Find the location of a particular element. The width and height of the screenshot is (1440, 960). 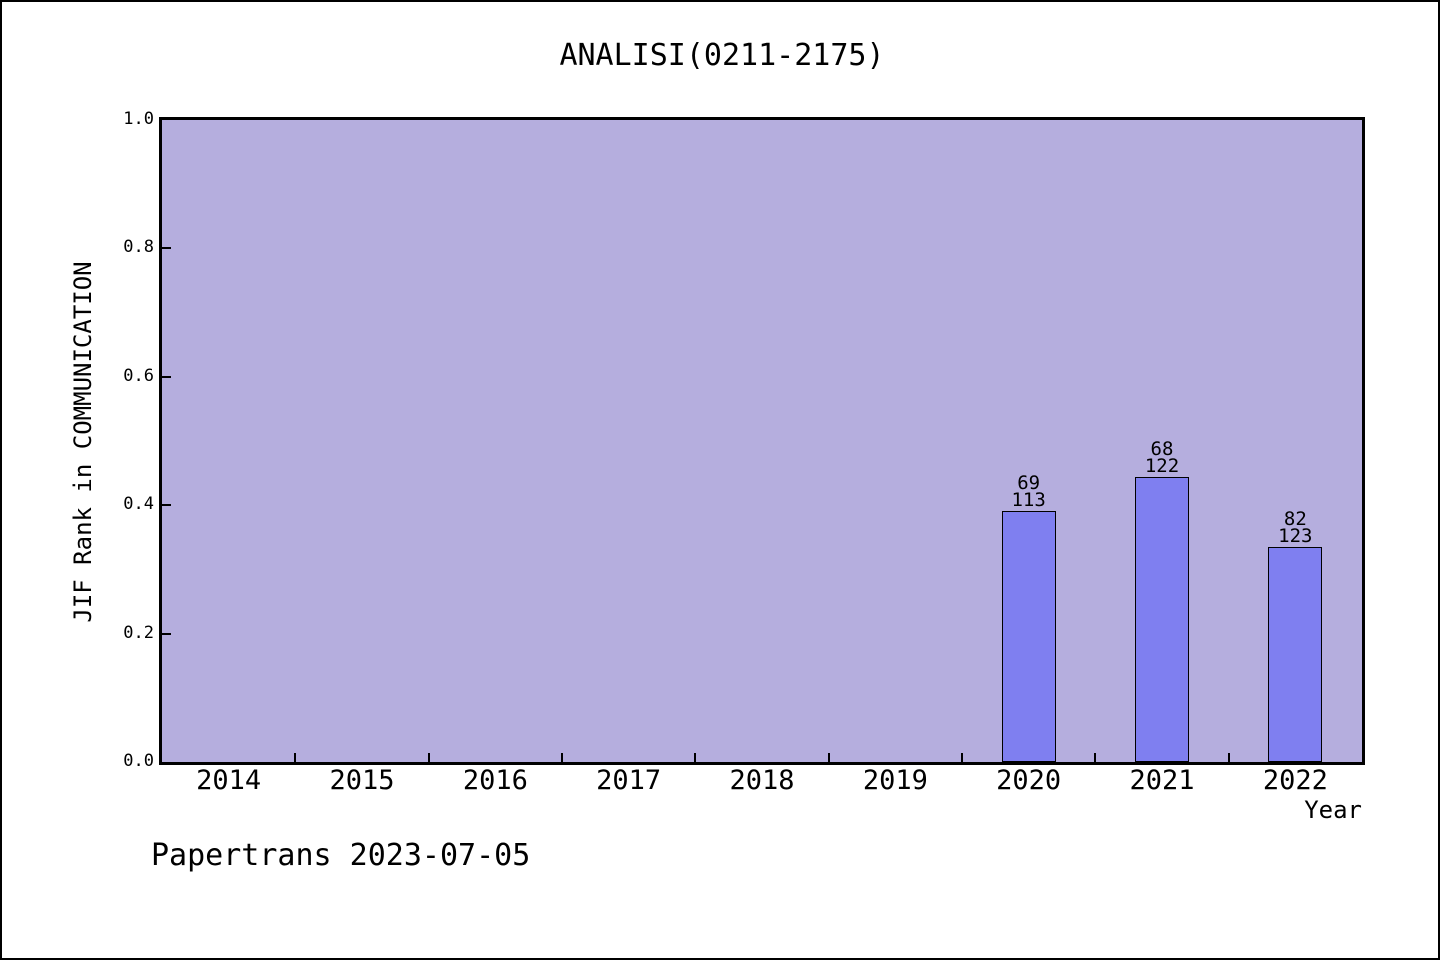

x-tick-label-2022: 2022 is located at coordinates (1295, 780).